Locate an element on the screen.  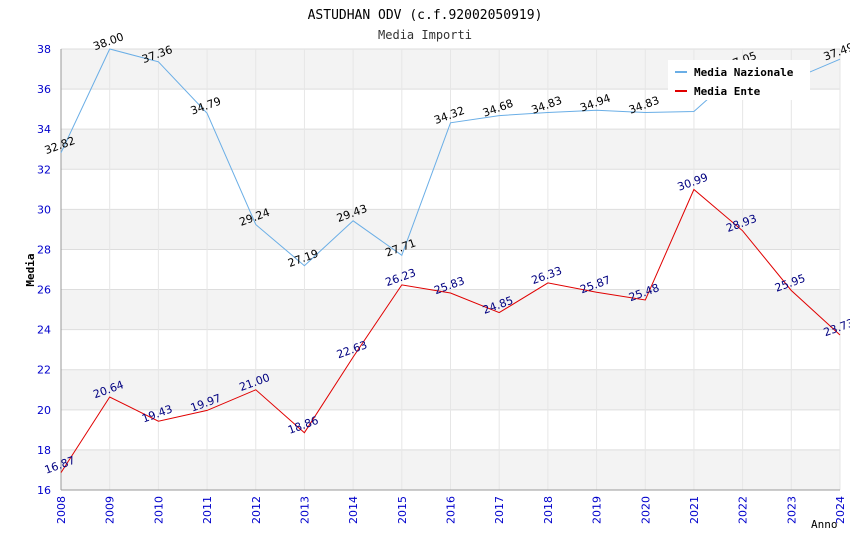
y-tick-label: 36 is located at coordinates (44, 89).